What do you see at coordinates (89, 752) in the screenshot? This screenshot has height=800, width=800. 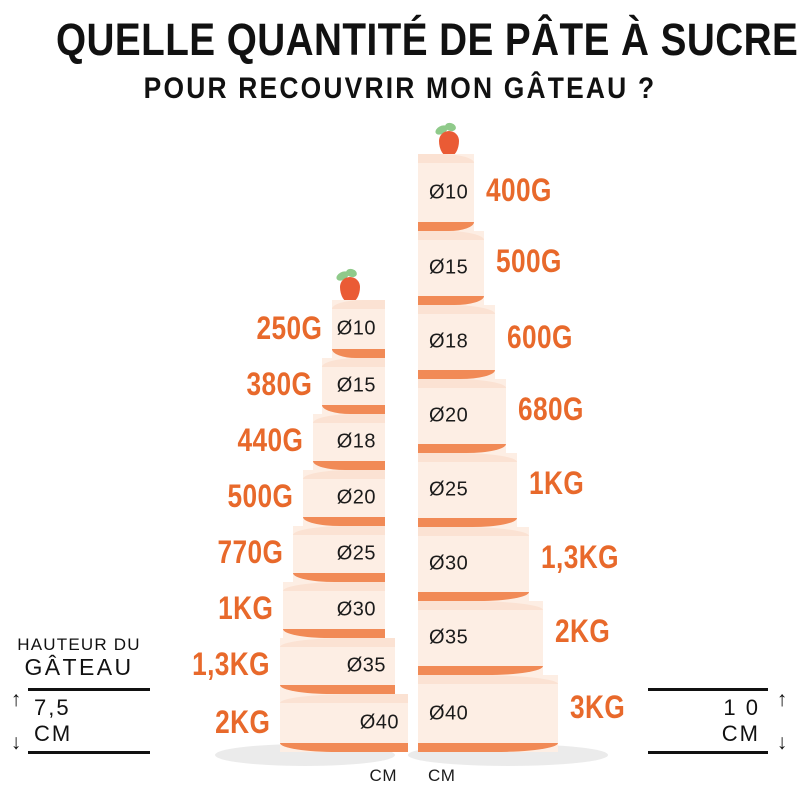 I see `legend-left-rule-bottom` at bounding box center [89, 752].